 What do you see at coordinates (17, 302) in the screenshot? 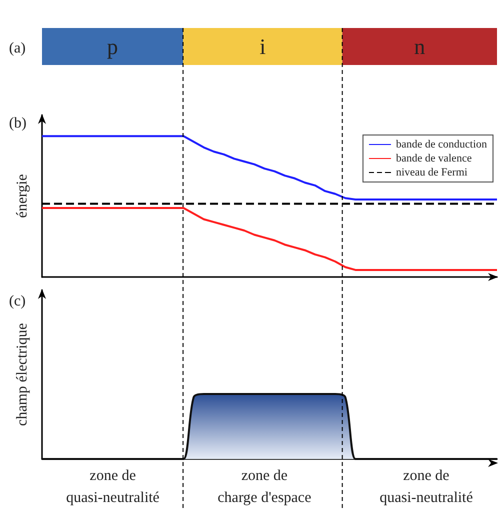
I see `chart-title: (c)` at bounding box center [17, 302].